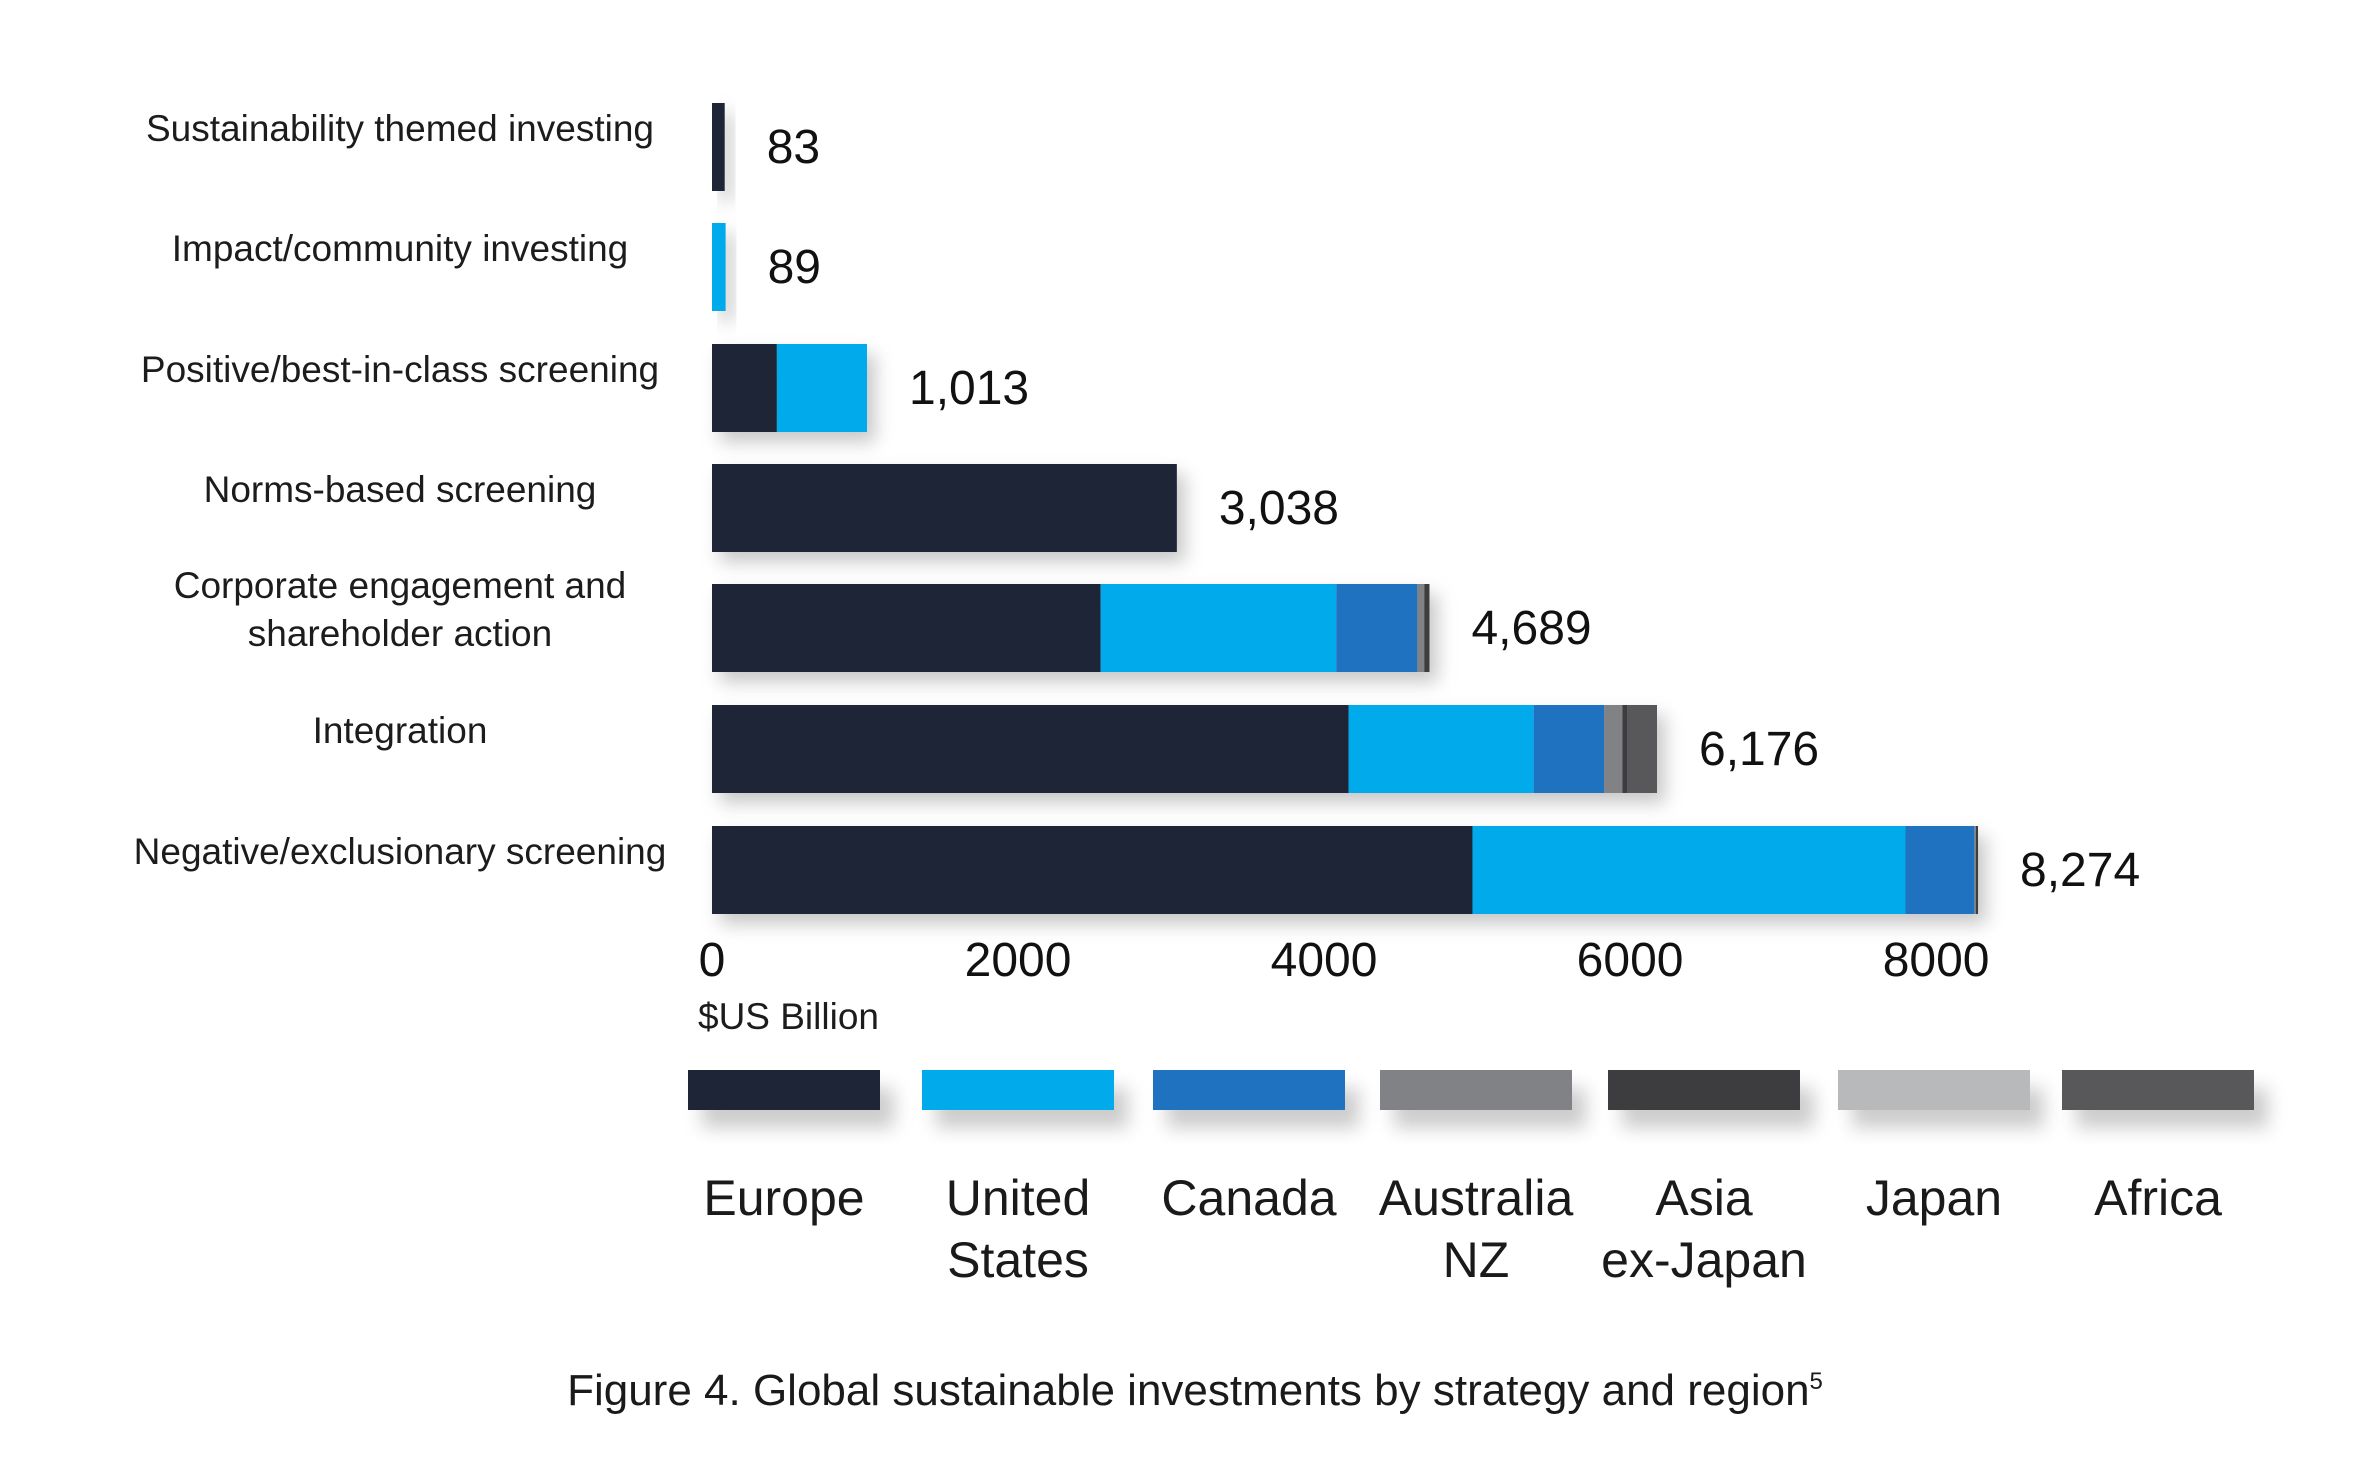  Describe the element at coordinates (1759, 749) in the screenshot. I see `total-label-5: 6,176` at that location.